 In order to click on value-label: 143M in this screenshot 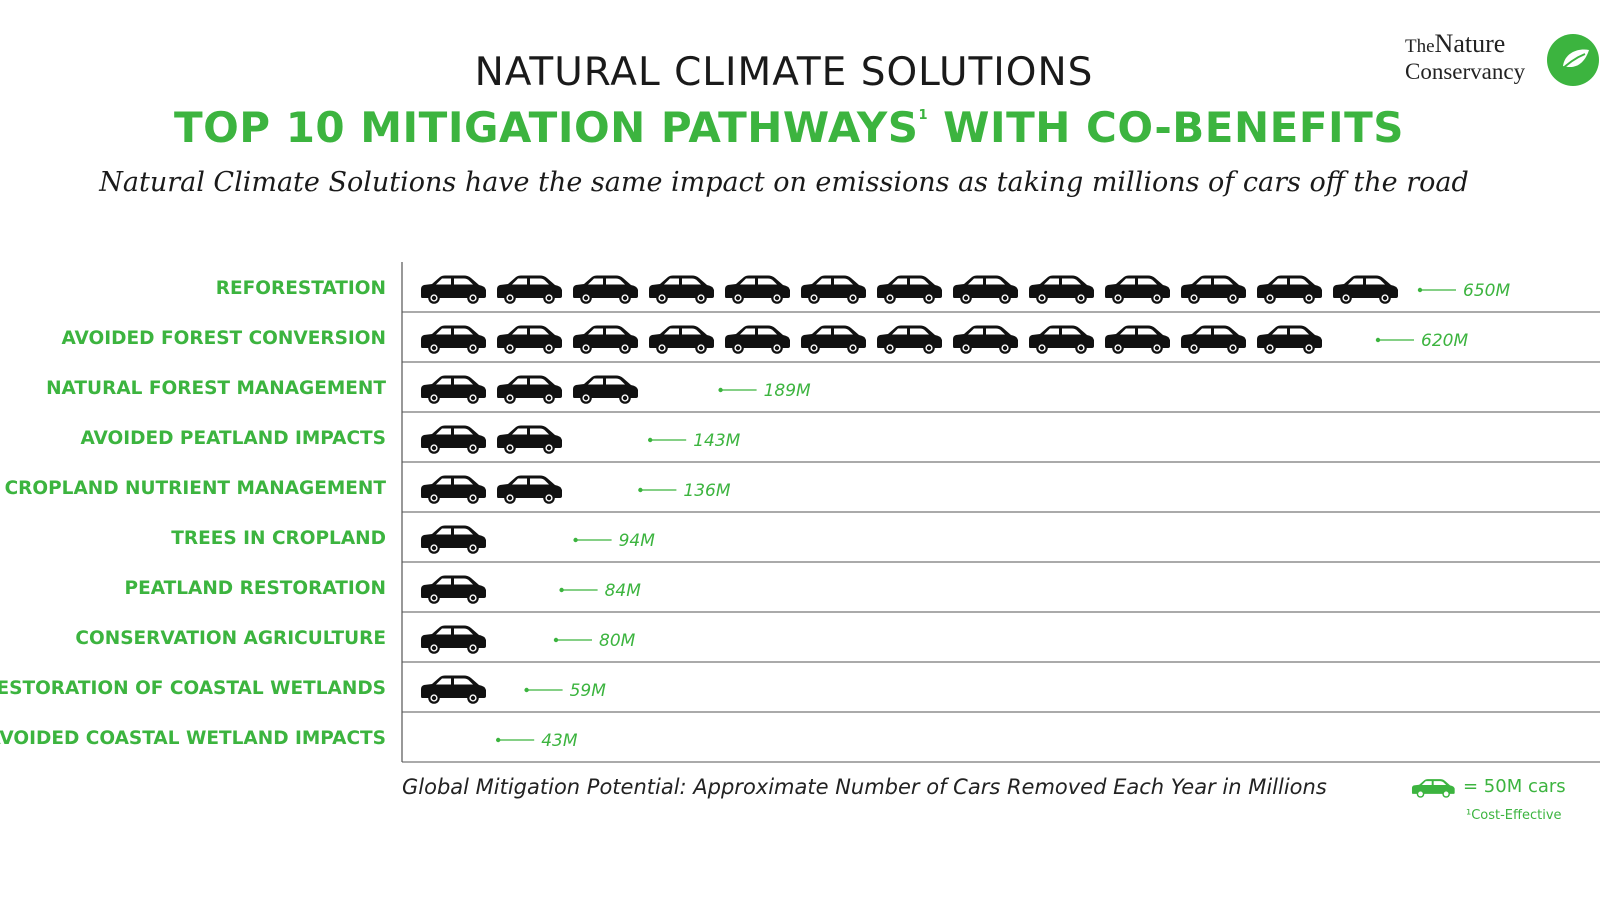, I will do `click(716, 441)`.